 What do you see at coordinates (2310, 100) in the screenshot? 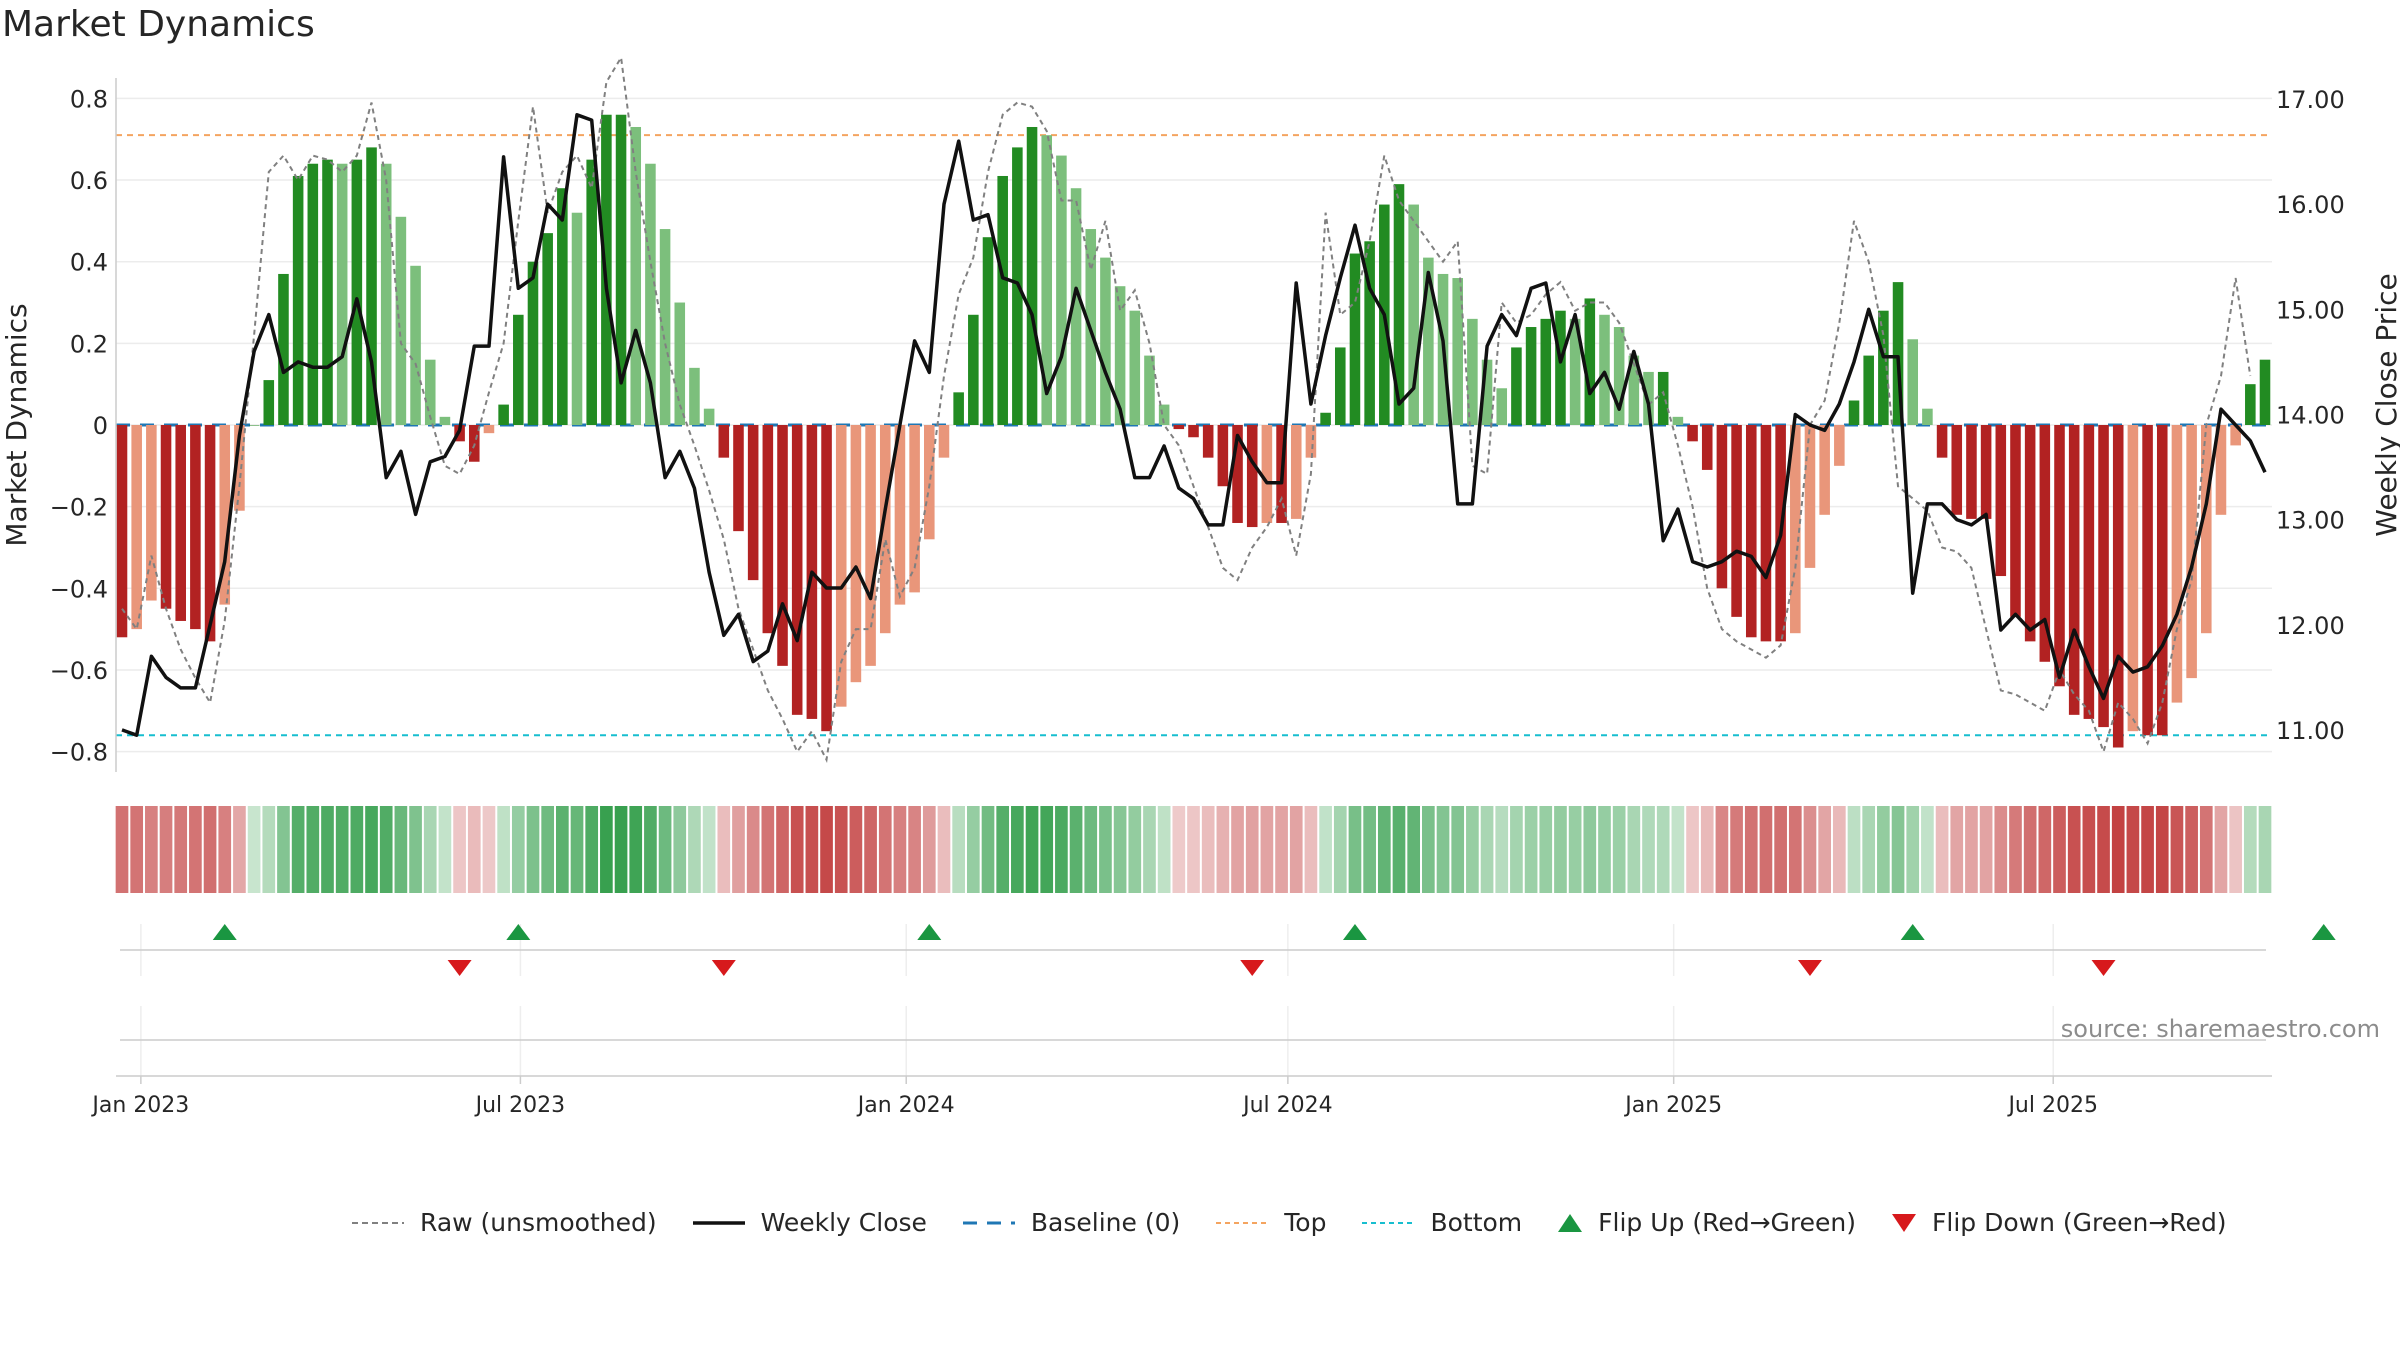
I see `right-tick-label: 17.00` at bounding box center [2310, 100].